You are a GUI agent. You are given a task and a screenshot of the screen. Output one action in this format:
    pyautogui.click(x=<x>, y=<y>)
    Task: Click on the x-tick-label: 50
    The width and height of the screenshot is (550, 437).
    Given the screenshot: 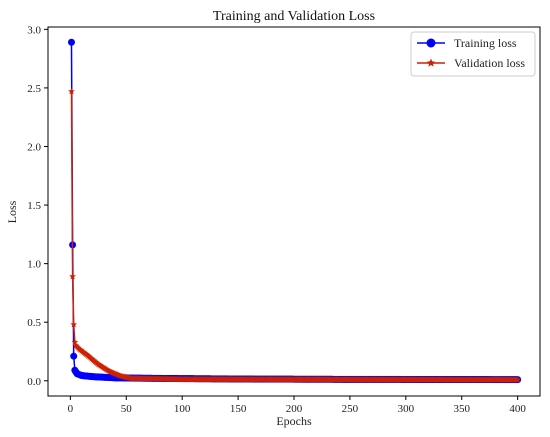 What is the action you would take?
    pyautogui.click(x=127, y=409)
    